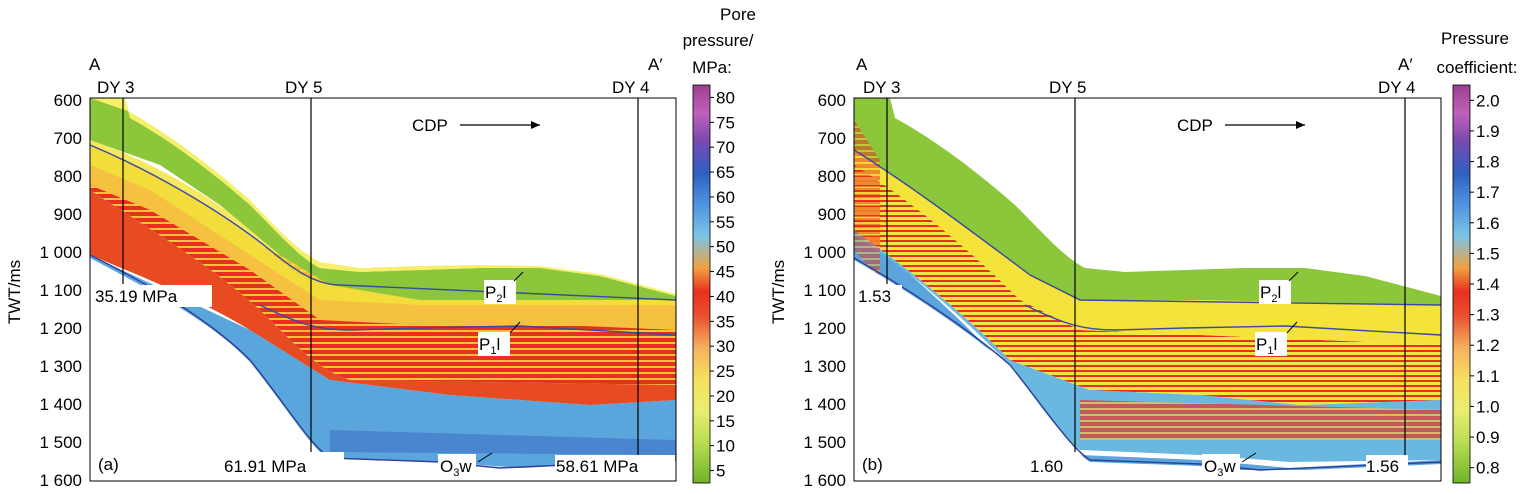 The height and width of the screenshot is (494, 1525). What do you see at coordinates (725, 147) in the screenshot?
I see `colorbar-tick-label: 70` at bounding box center [725, 147].